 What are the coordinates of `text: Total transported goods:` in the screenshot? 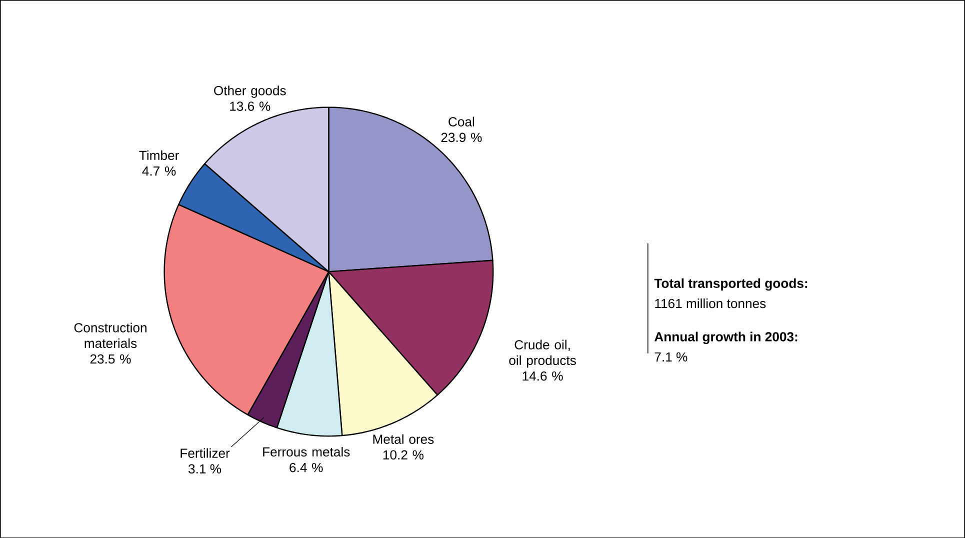 It's located at (731, 284).